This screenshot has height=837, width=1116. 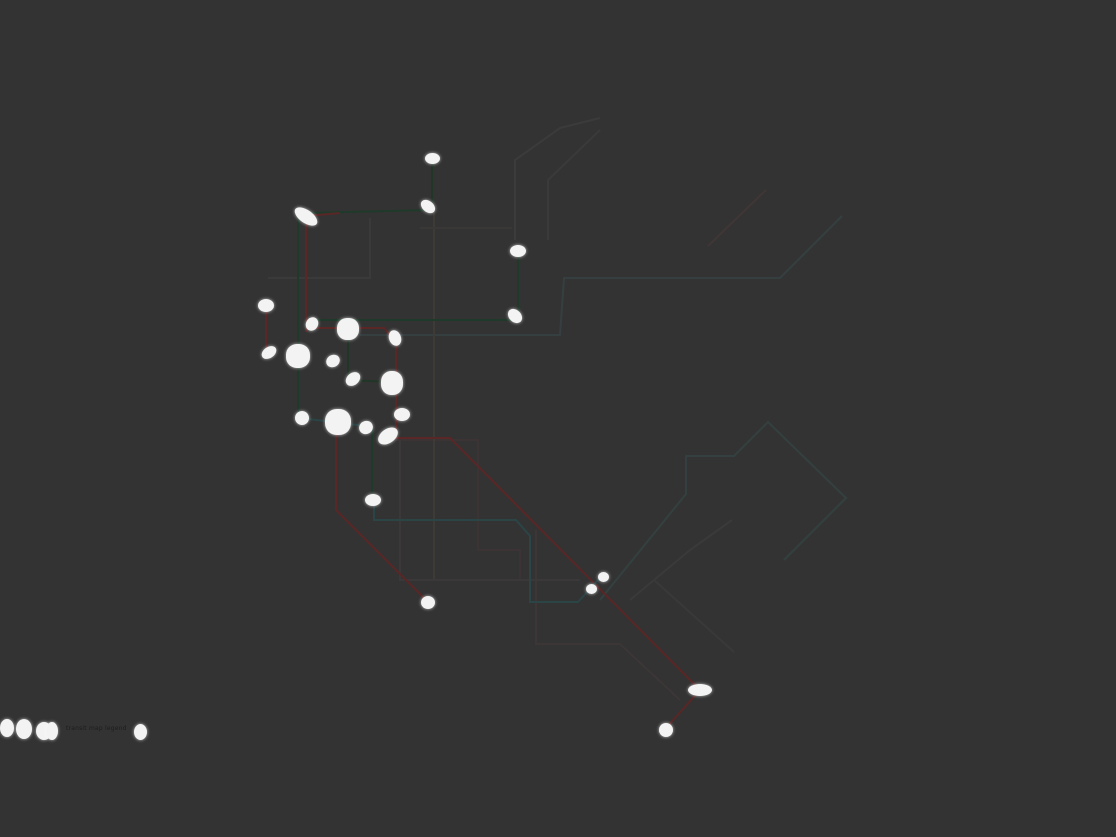 What do you see at coordinates (96, 728) in the screenshot?
I see `legend-label: transit map legend` at bounding box center [96, 728].